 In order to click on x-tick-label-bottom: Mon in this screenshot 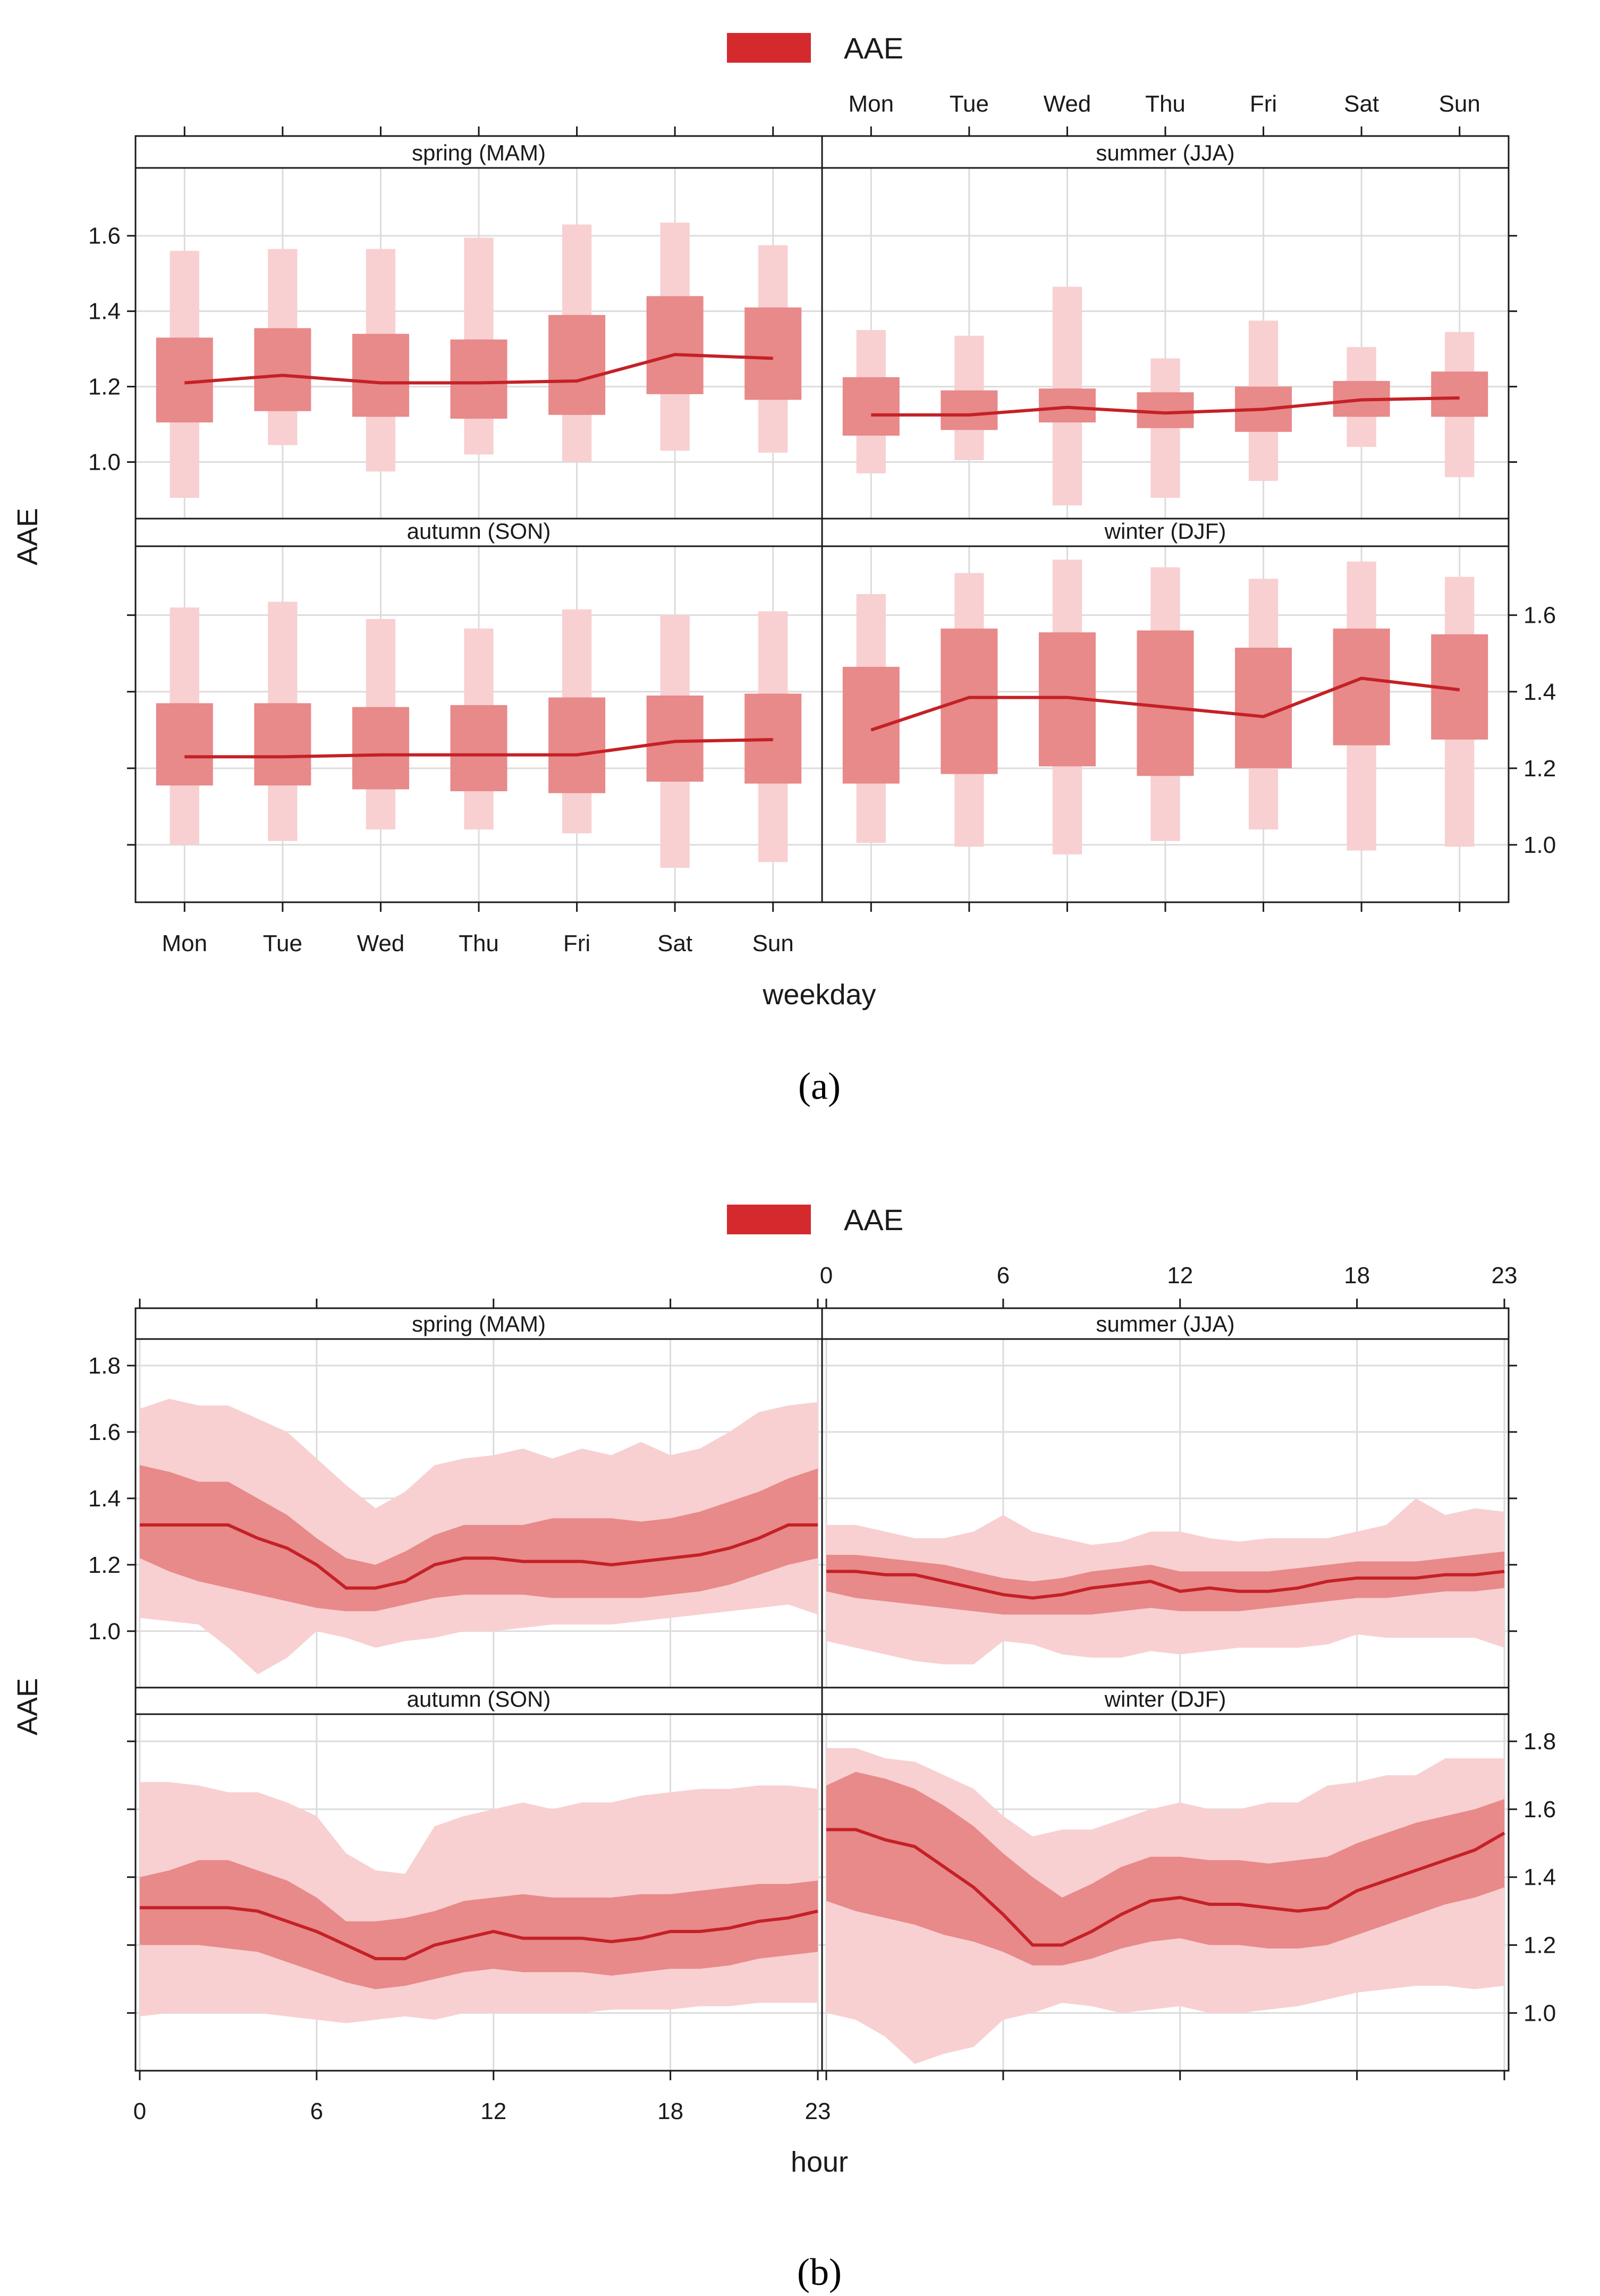, I will do `click(184, 943)`.